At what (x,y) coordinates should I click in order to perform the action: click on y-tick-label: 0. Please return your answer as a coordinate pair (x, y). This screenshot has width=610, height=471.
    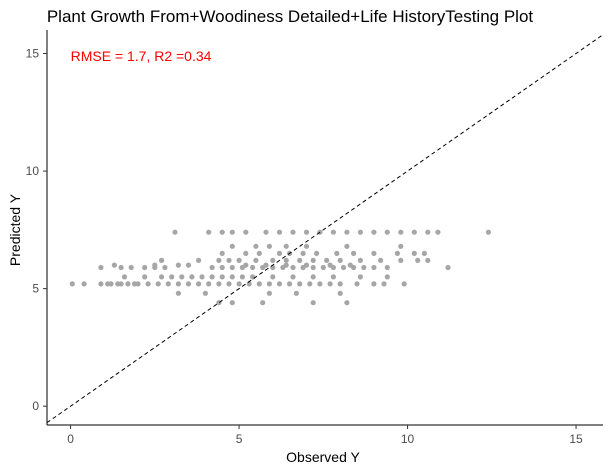
    Looking at the image, I should click on (35, 406).